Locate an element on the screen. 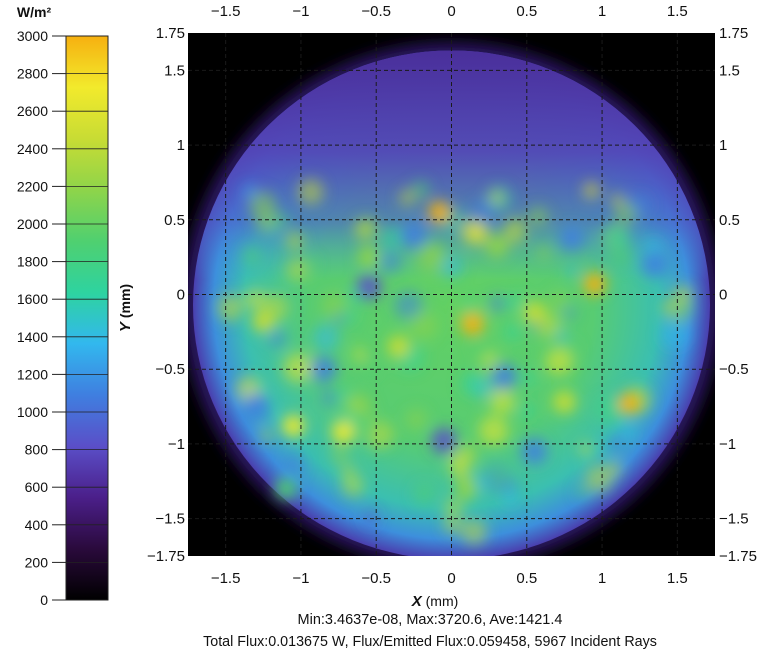 This screenshot has height=659, width=760. colorbar-tick-label: 2200 is located at coordinates (32, 186).